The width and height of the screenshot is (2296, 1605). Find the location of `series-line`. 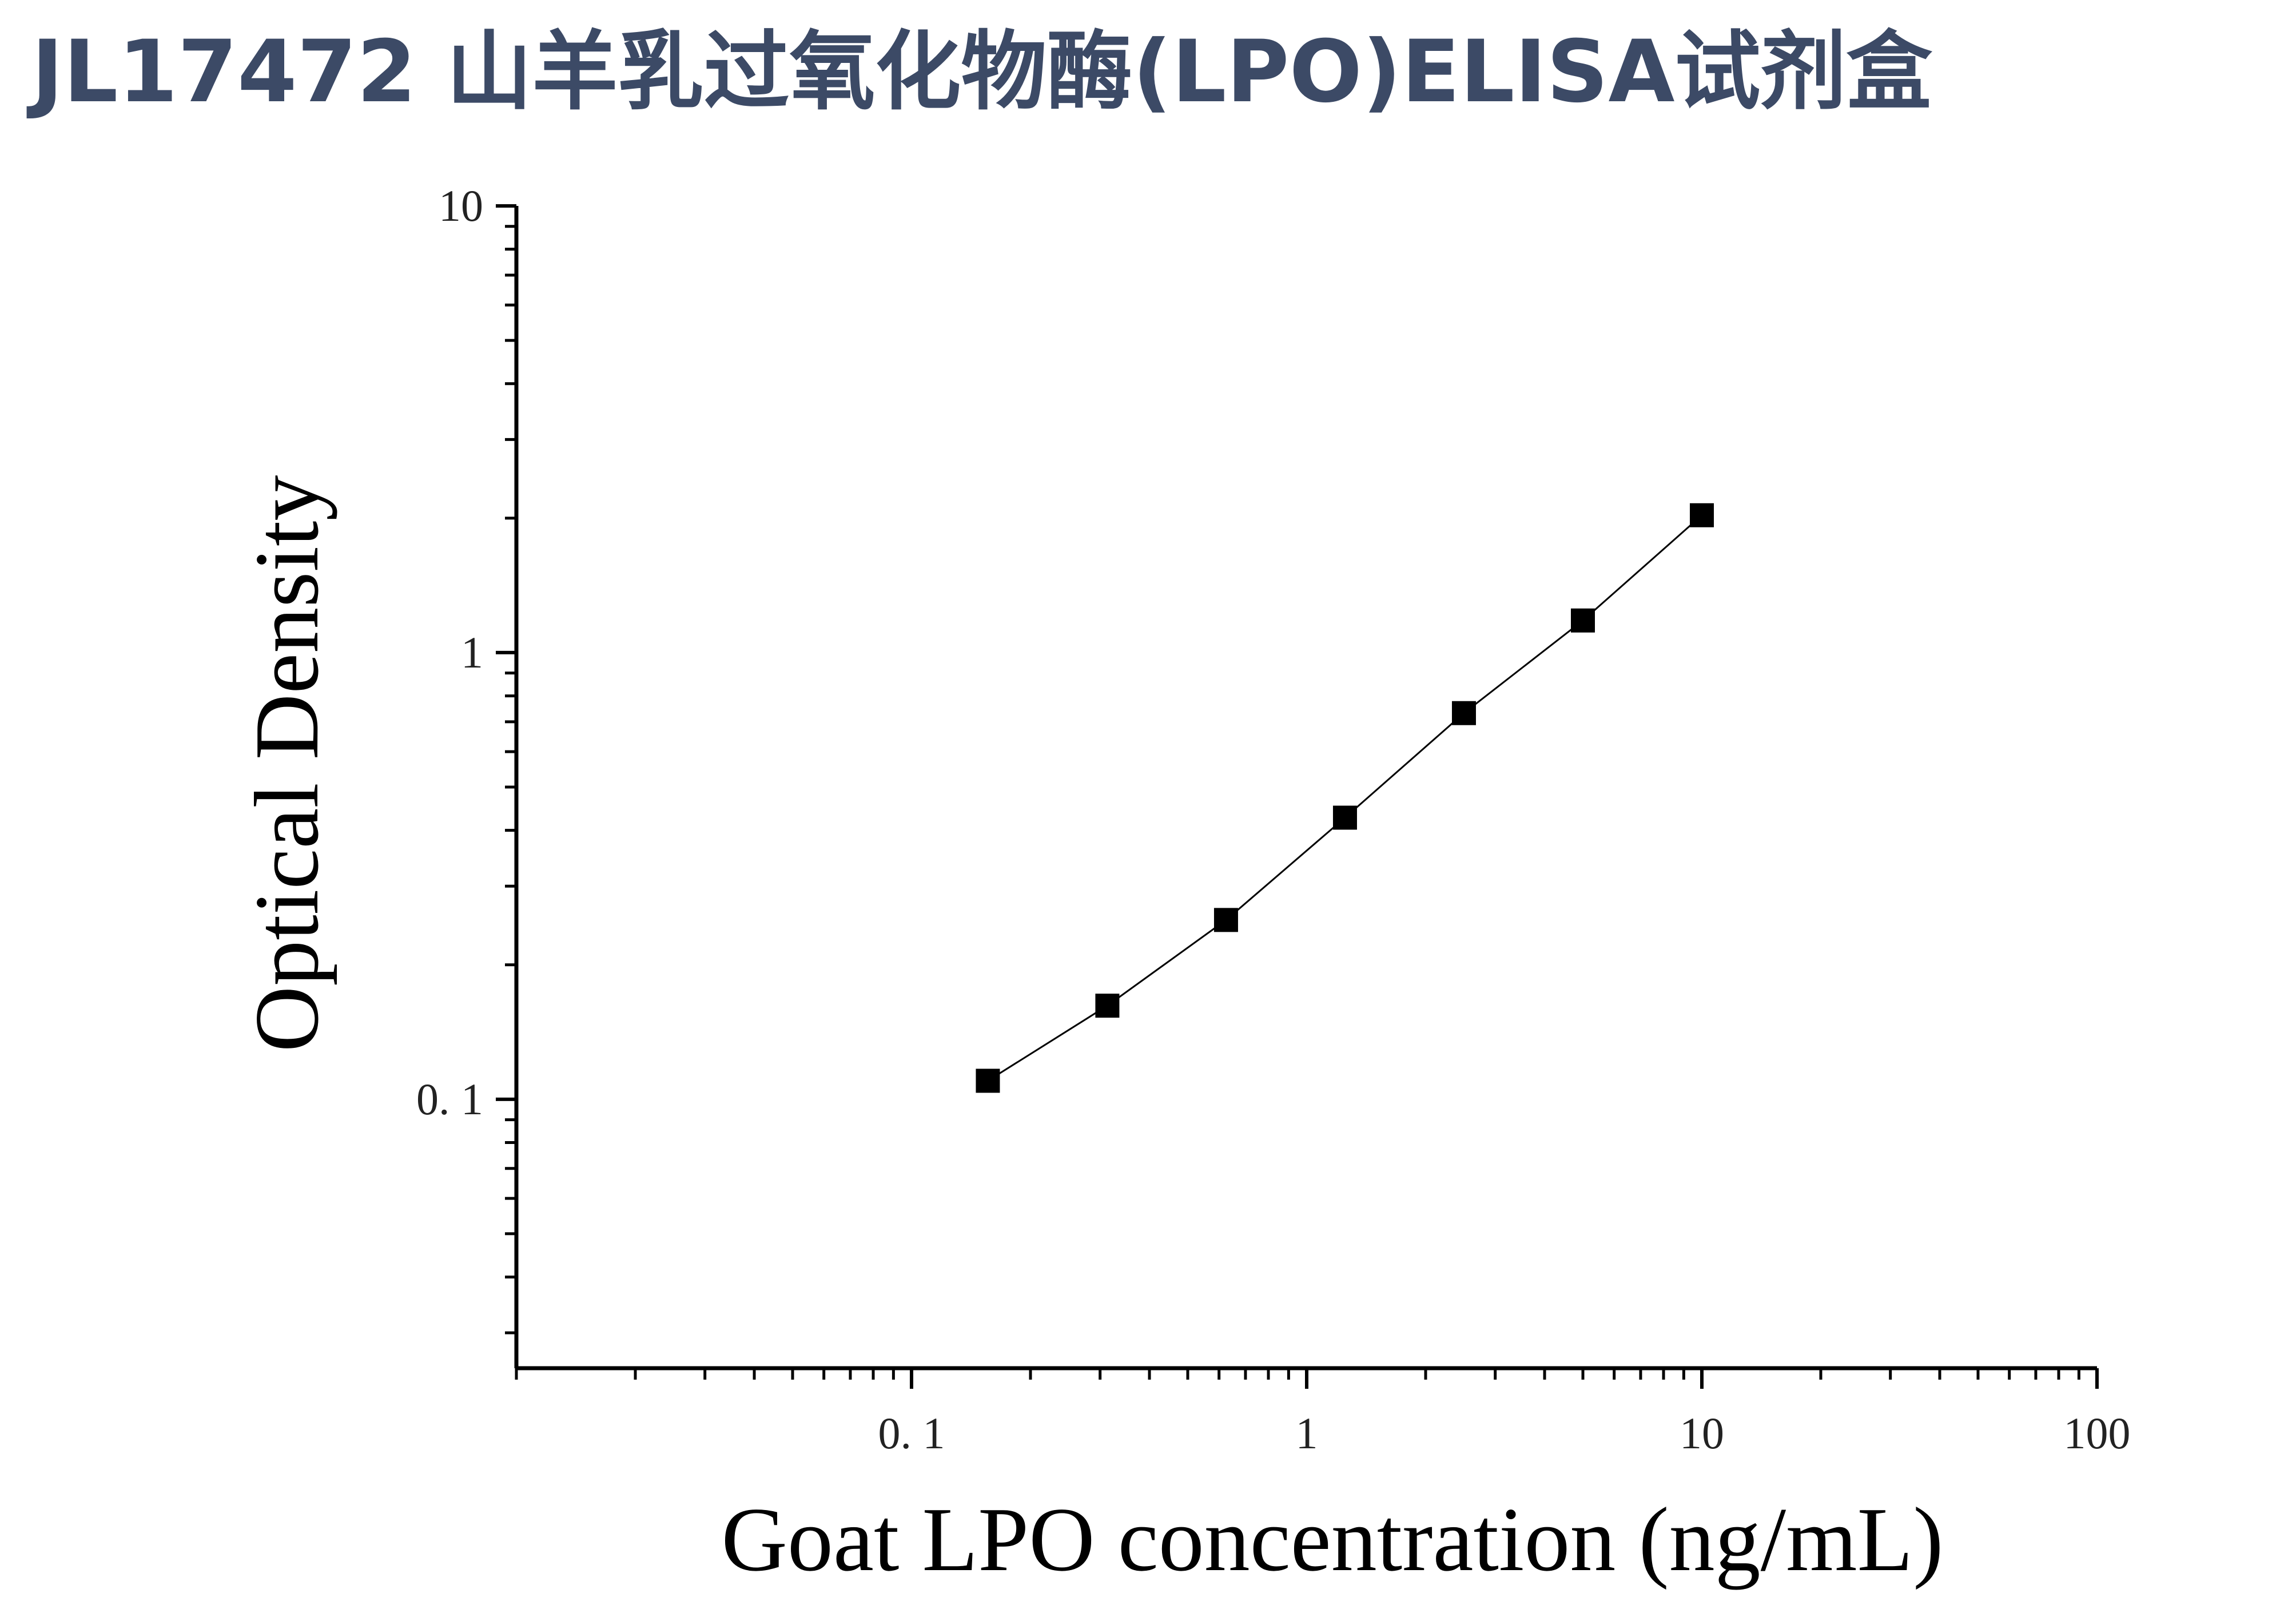

series-line is located at coordinates (1344, 798).